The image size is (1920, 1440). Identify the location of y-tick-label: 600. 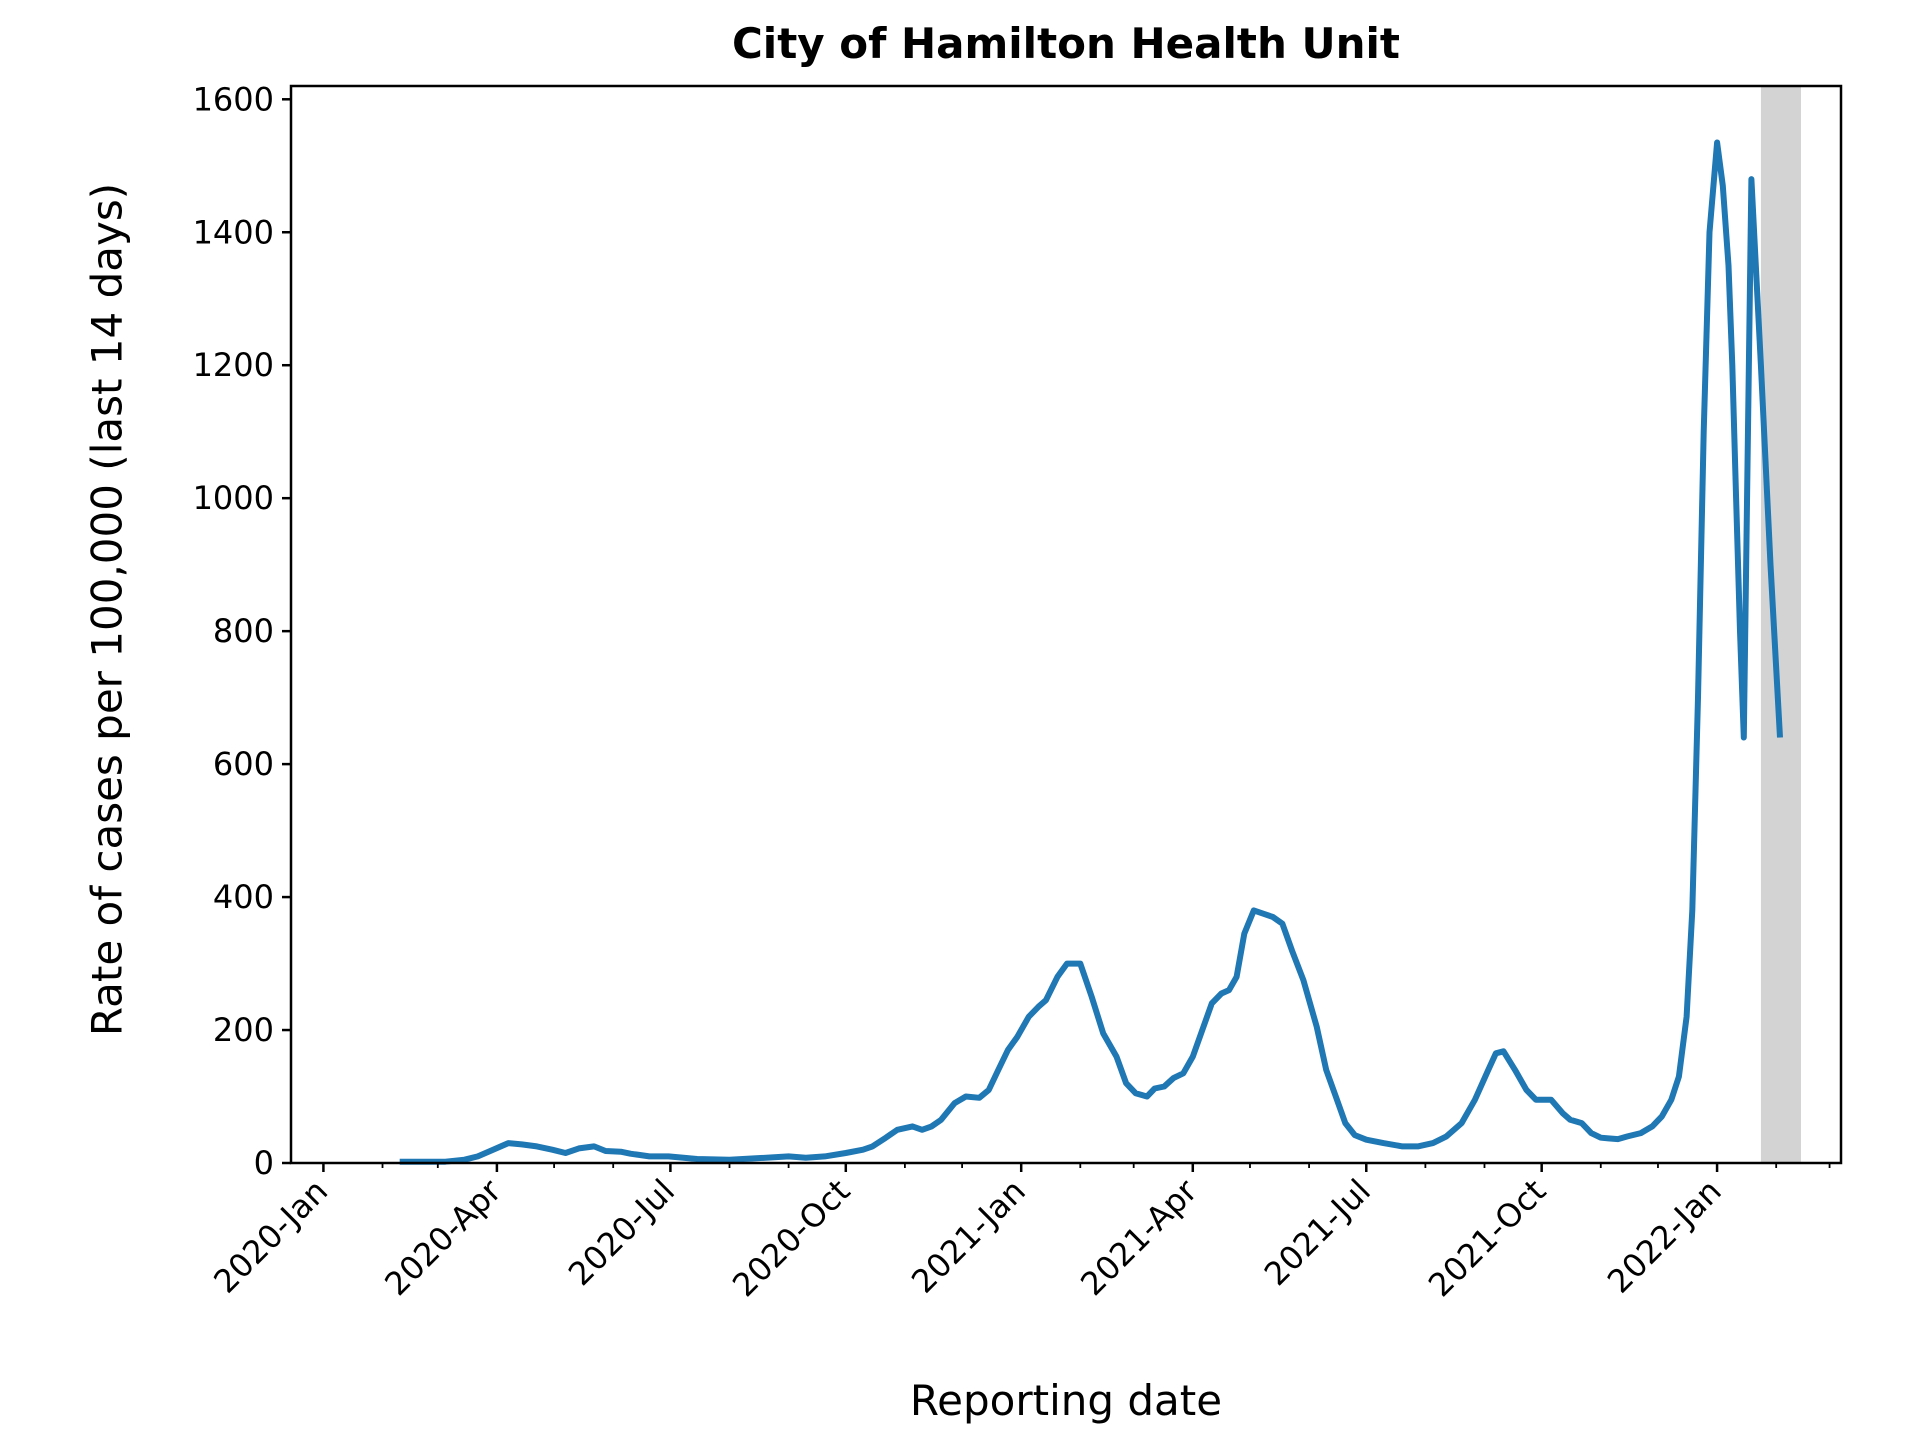
(243, 764).